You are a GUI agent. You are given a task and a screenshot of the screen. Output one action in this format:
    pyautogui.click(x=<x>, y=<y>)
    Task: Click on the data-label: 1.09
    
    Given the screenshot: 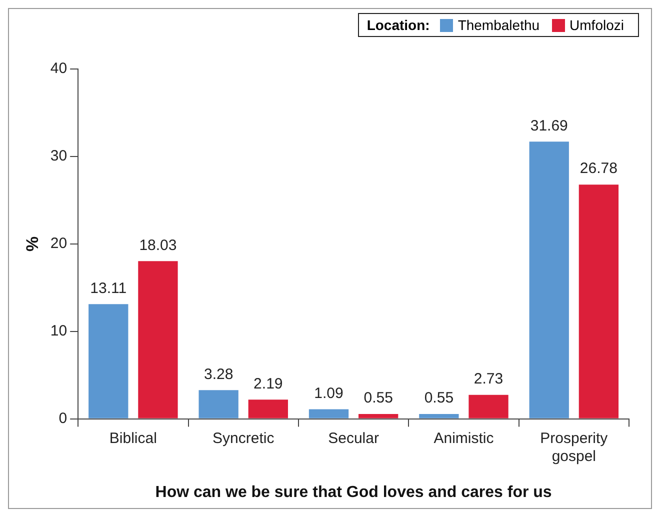 What is the action you would take?
    pyautogui.click(x=329, y=393)
    